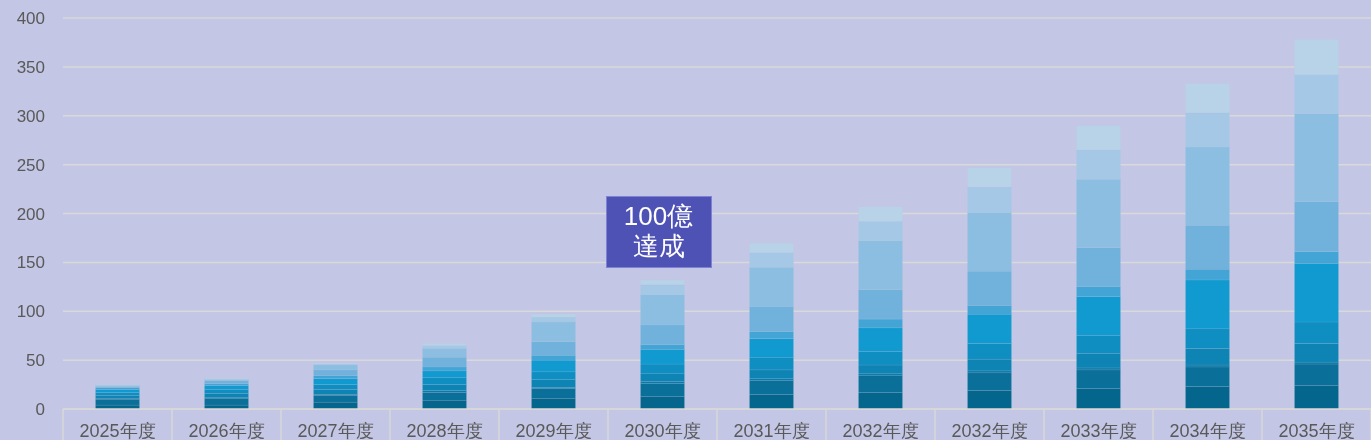 The height and width of the screenshot is (440, 1371). Describe the element at coordinates (30, 263) in the screenshot. I see `y-tick-label: 150` at that location.